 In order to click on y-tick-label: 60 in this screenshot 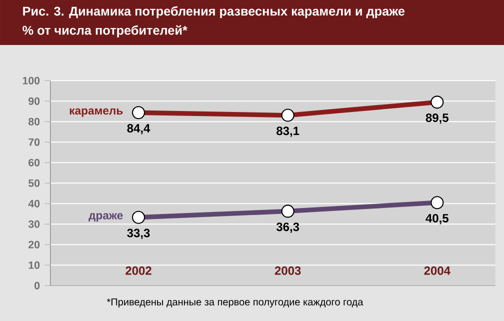, I will do `click(34, 162)`.